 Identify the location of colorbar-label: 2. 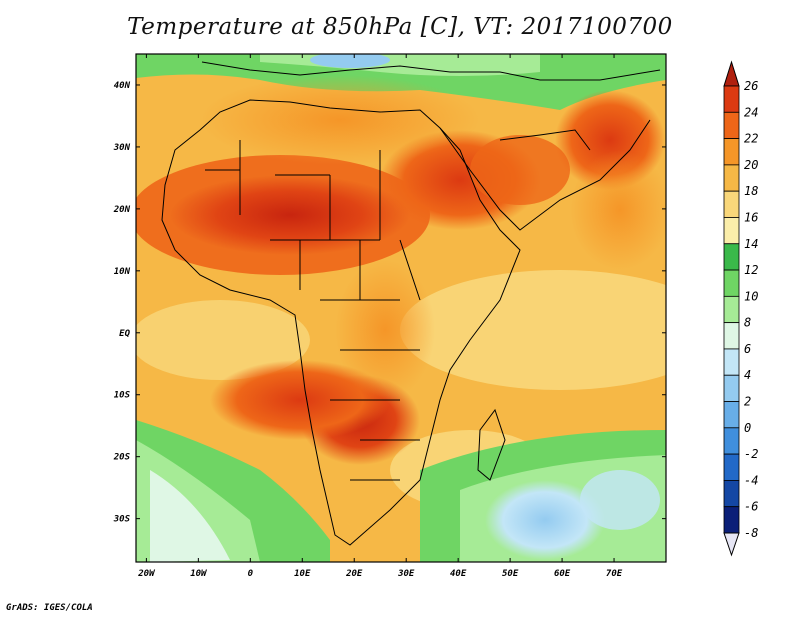
(747, 402).